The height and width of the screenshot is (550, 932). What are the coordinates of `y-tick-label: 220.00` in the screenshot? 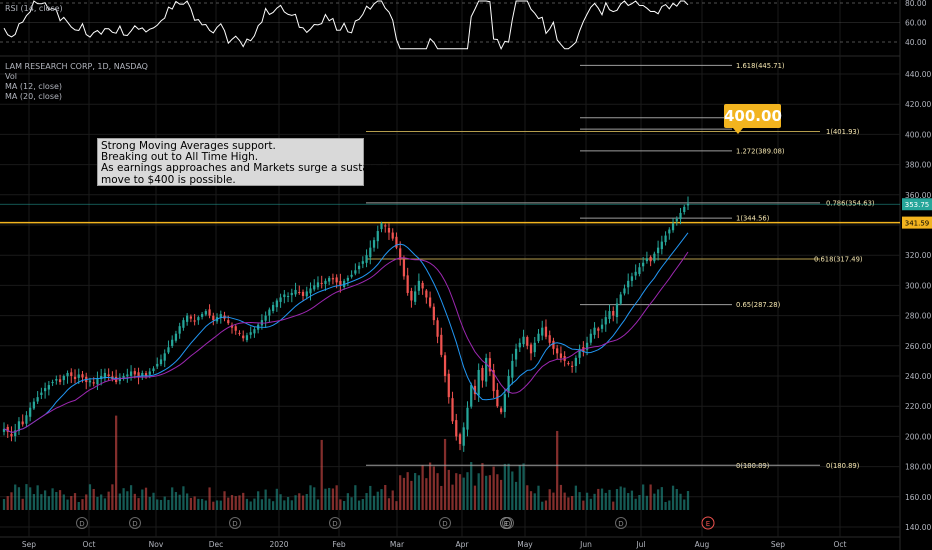 It's located at (918, 406).